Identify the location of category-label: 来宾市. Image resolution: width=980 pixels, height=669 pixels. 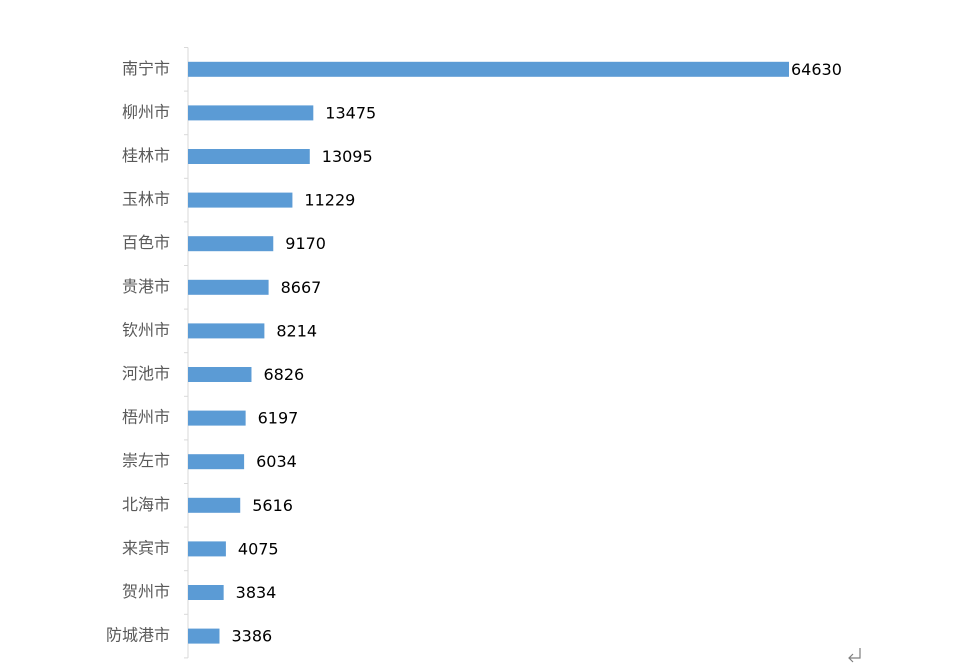
(146, 547).